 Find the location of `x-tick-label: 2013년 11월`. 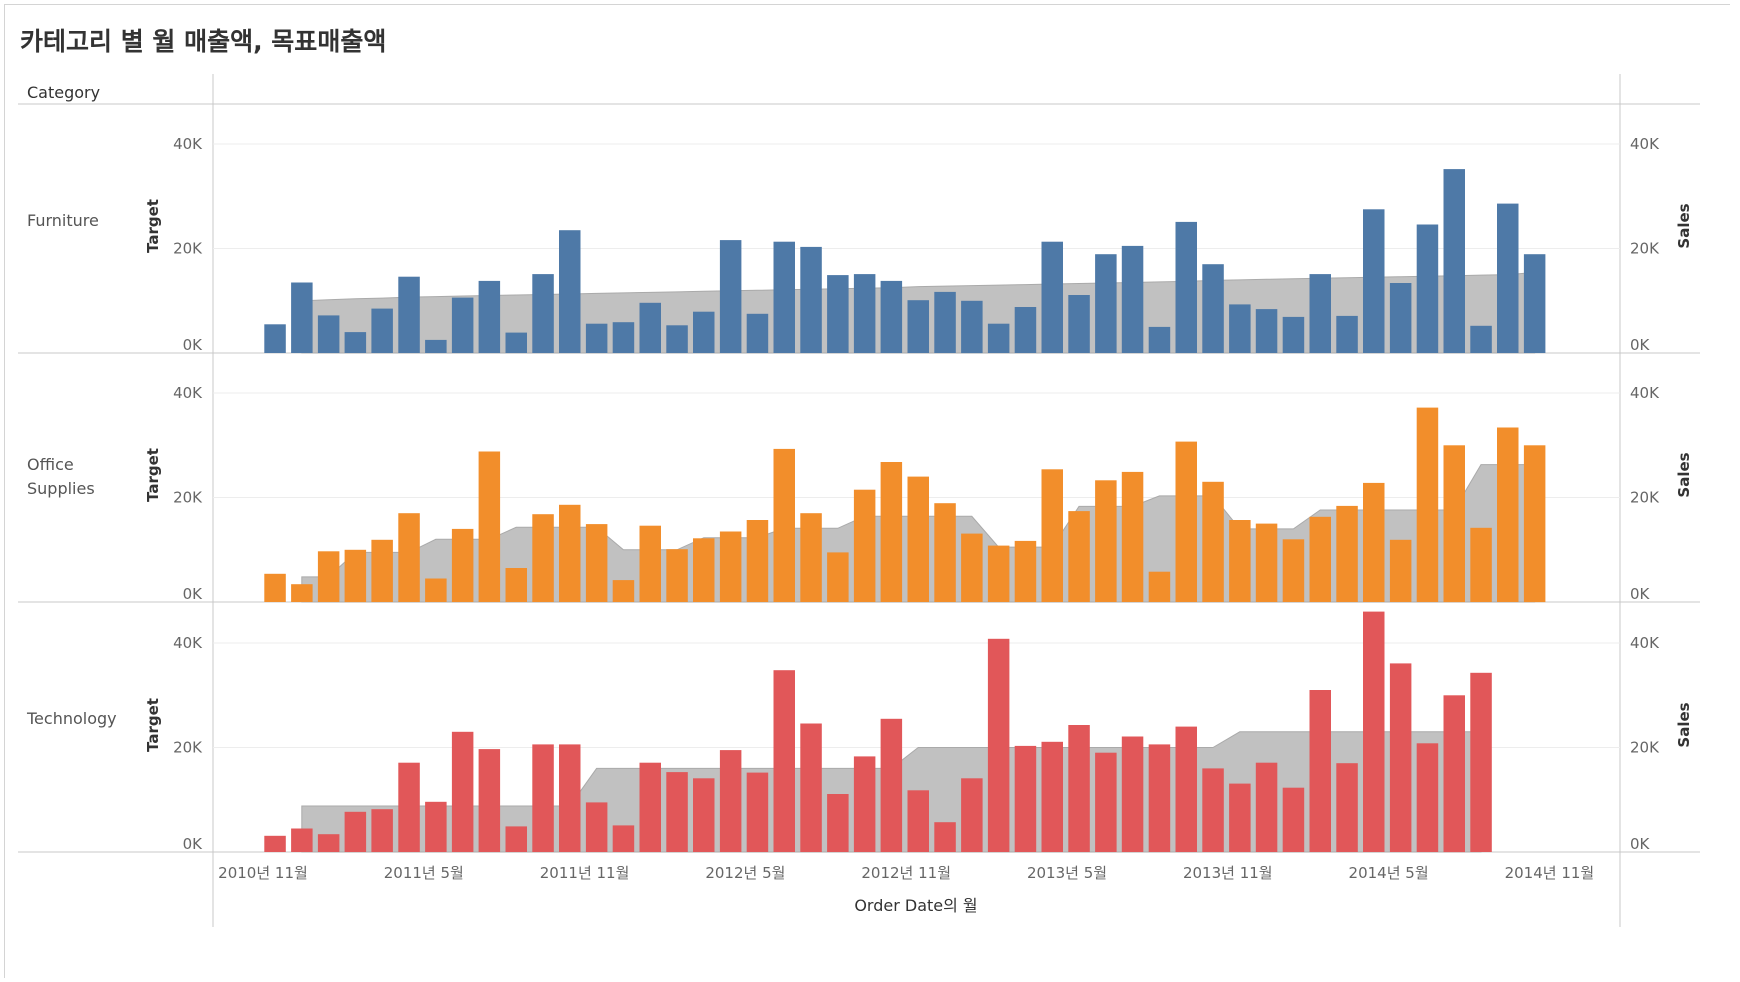

x-tick-label: 2013년 11월 is located at coordinates (1228, 873).